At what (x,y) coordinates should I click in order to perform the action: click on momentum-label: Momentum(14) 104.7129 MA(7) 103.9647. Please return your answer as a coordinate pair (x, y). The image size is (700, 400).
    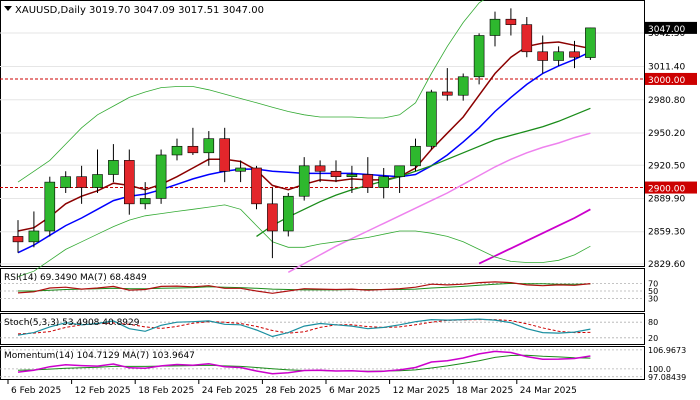
    Looking at the image, I should click on (99, 356).